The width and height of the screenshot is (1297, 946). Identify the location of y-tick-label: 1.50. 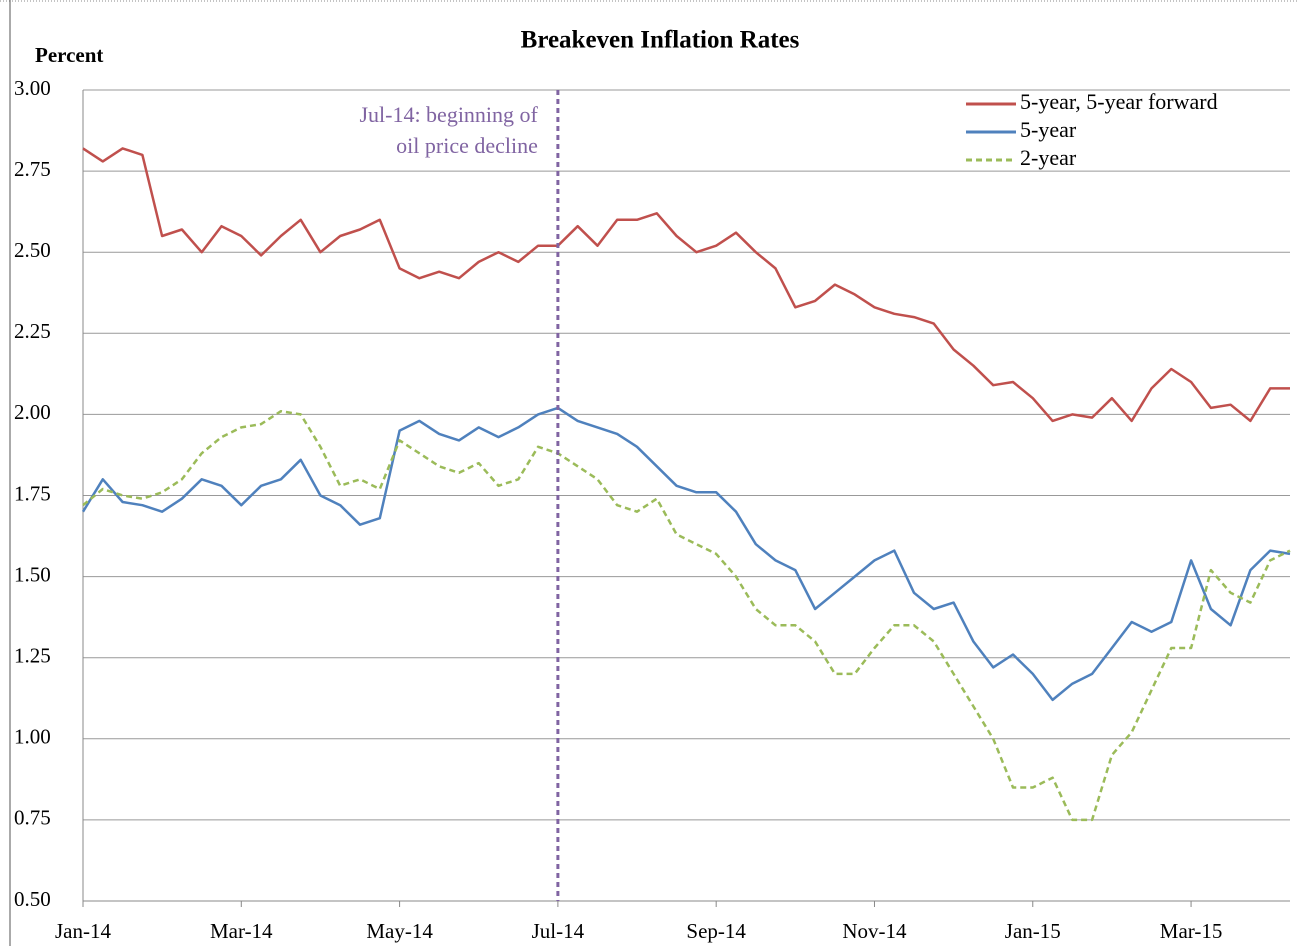
(32, 574).